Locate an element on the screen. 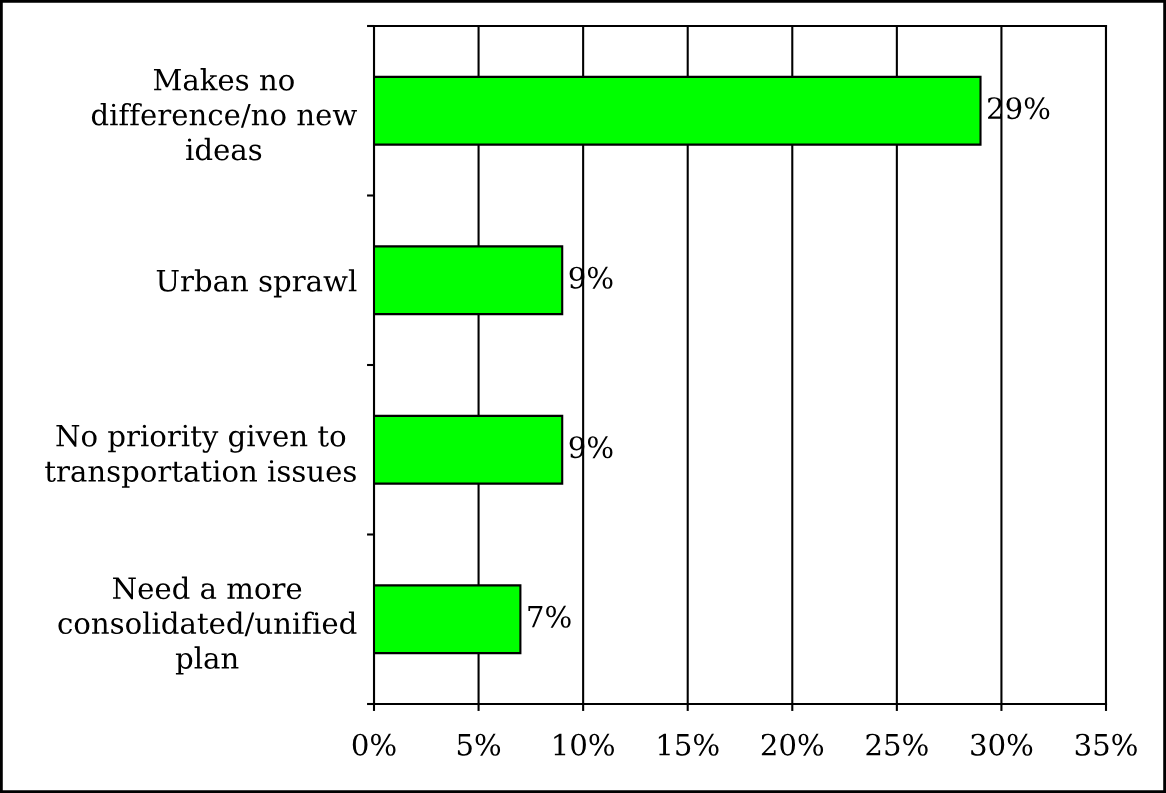 Image resolution: width=1166 pixels, height=793 pixels. x-tick-label: 35% is located at coordinates (1106, 744).